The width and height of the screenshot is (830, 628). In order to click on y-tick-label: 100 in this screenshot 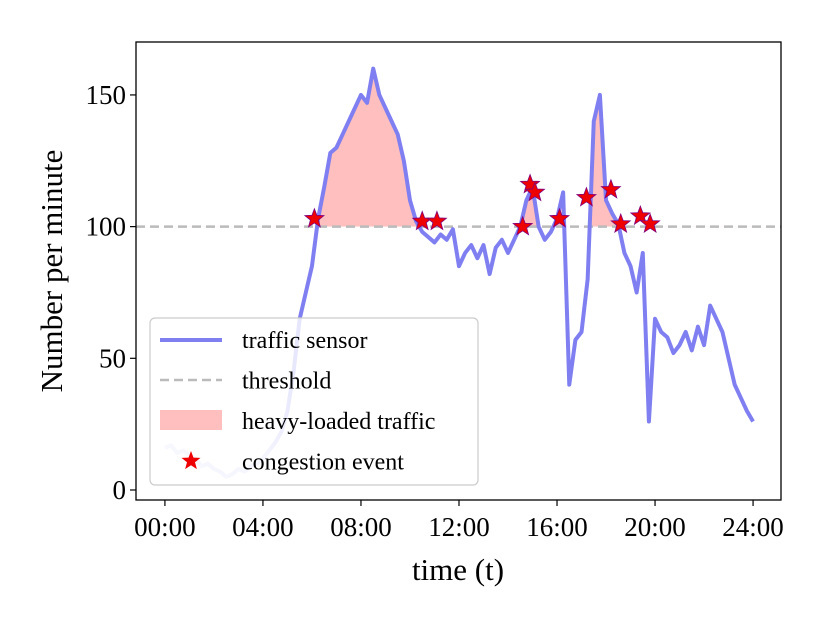, I will do `click(106, 227)`.